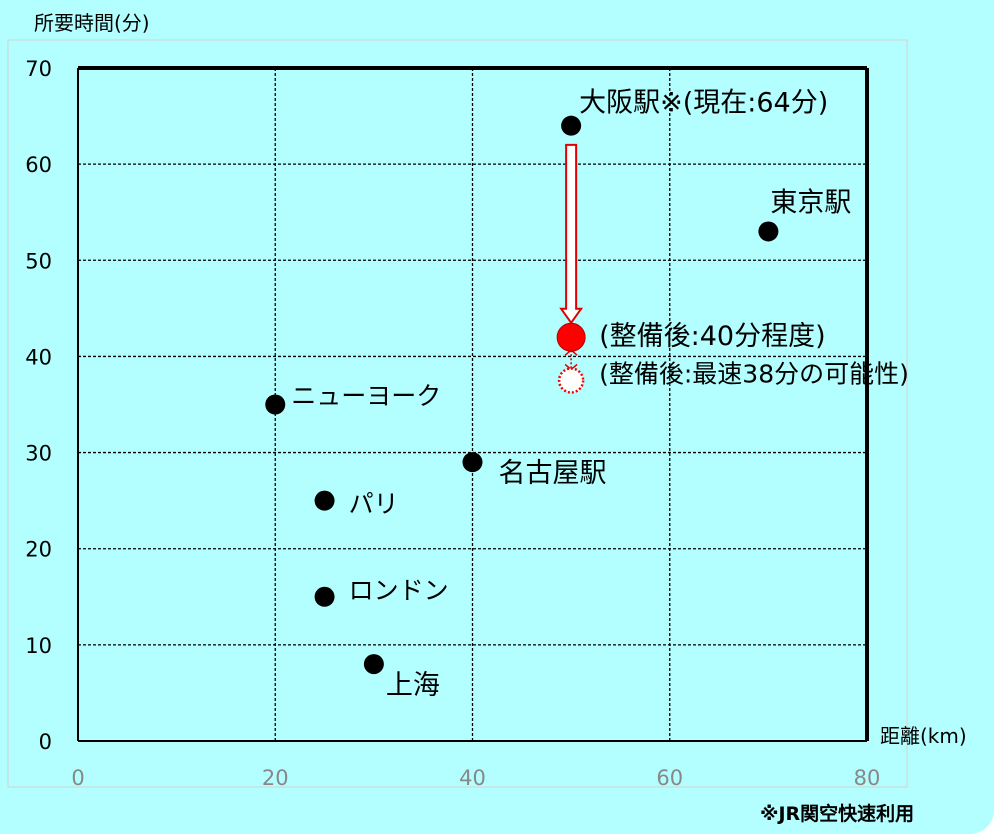 This screenshot has height=834, width=994. I want to click on y-tick-label: 50, so click(38, 261).